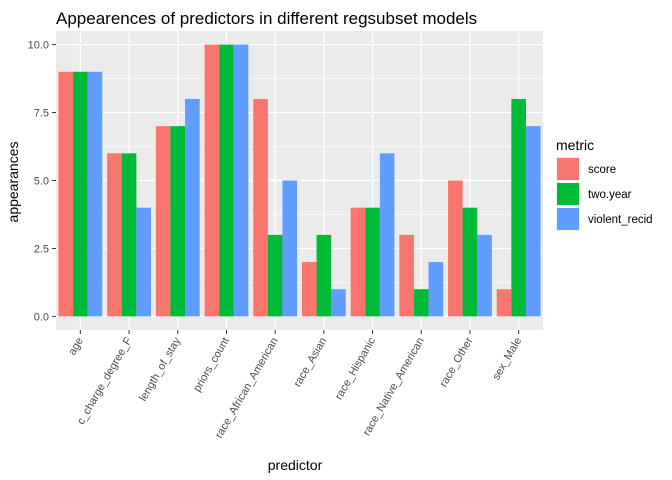  What do you see at coordinates (211, 365) in the screenshot?
I see `x-tick-label: priors_count` at bounding box center [211, 365].